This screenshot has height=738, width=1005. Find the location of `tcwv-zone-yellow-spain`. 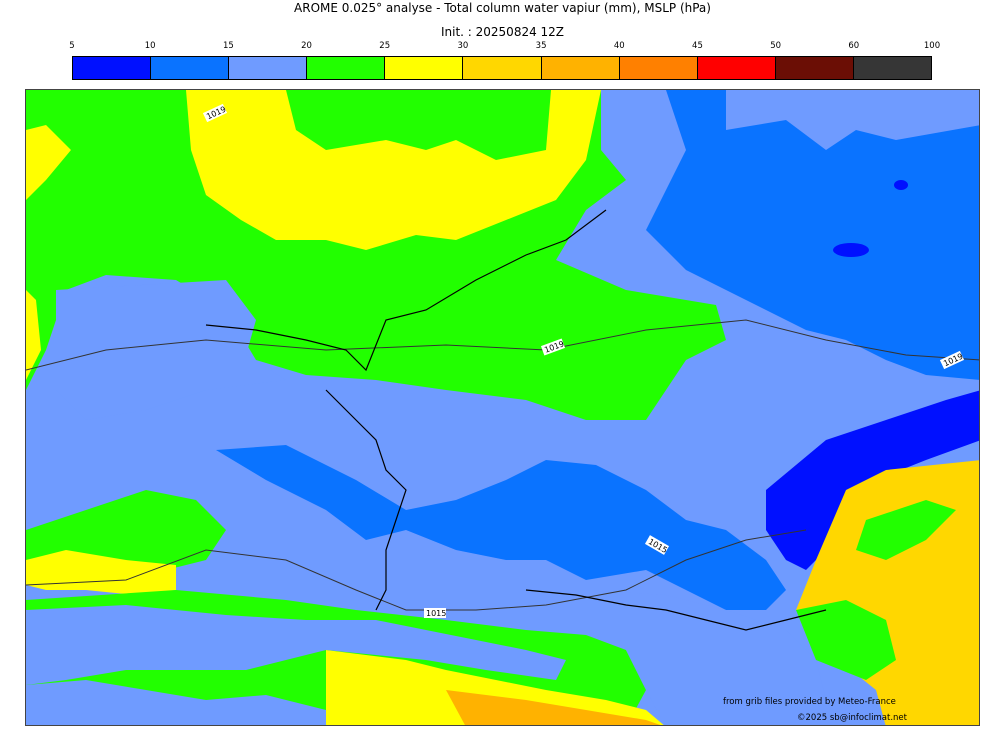

tcwv-zone-yellow-spain is located at coordinates (495, 687).